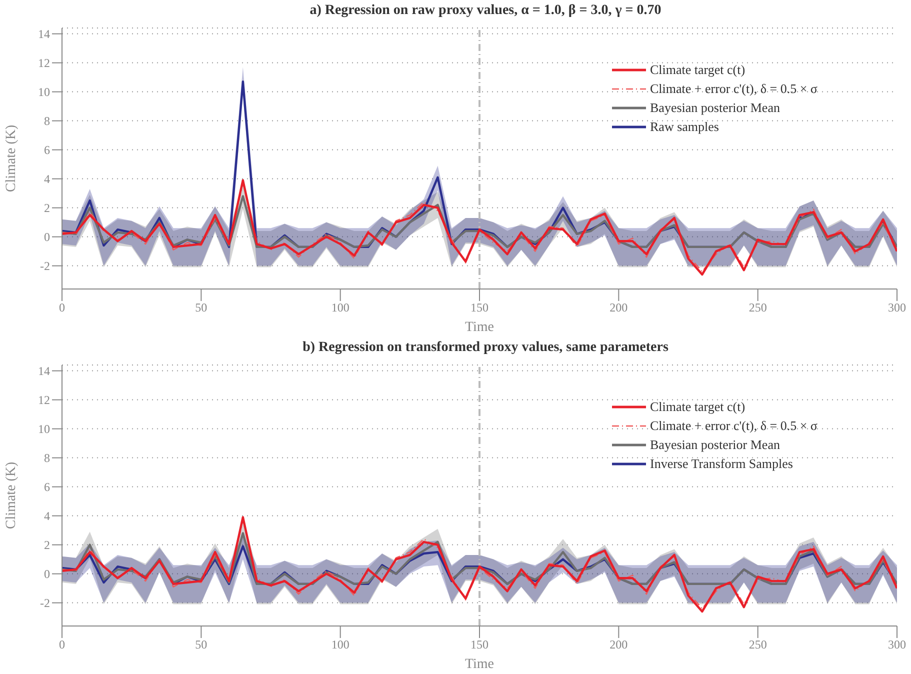  Describe the element at coordinates (485, 11) in the screenshot. I see `chart-title: a) Regression on raw proxy values, α = 1.0, β = 3.0, γ = 0.70` at that location.